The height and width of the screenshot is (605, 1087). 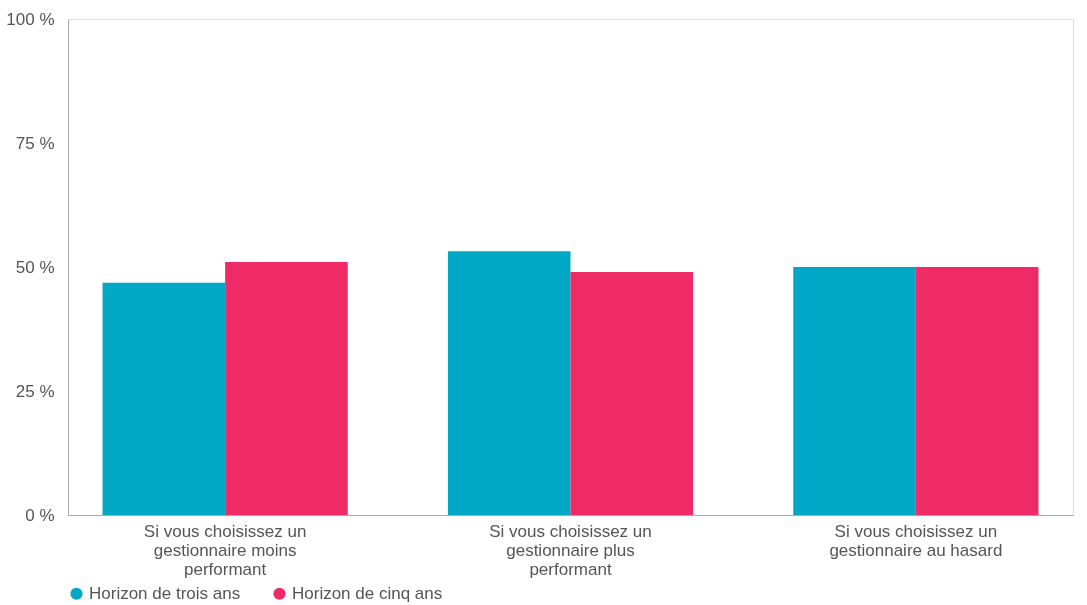 What do you see at coordinates (35, 267) in the screenshot?
I see `y-tick-label: 50 %` at bounding box center [35, 267].